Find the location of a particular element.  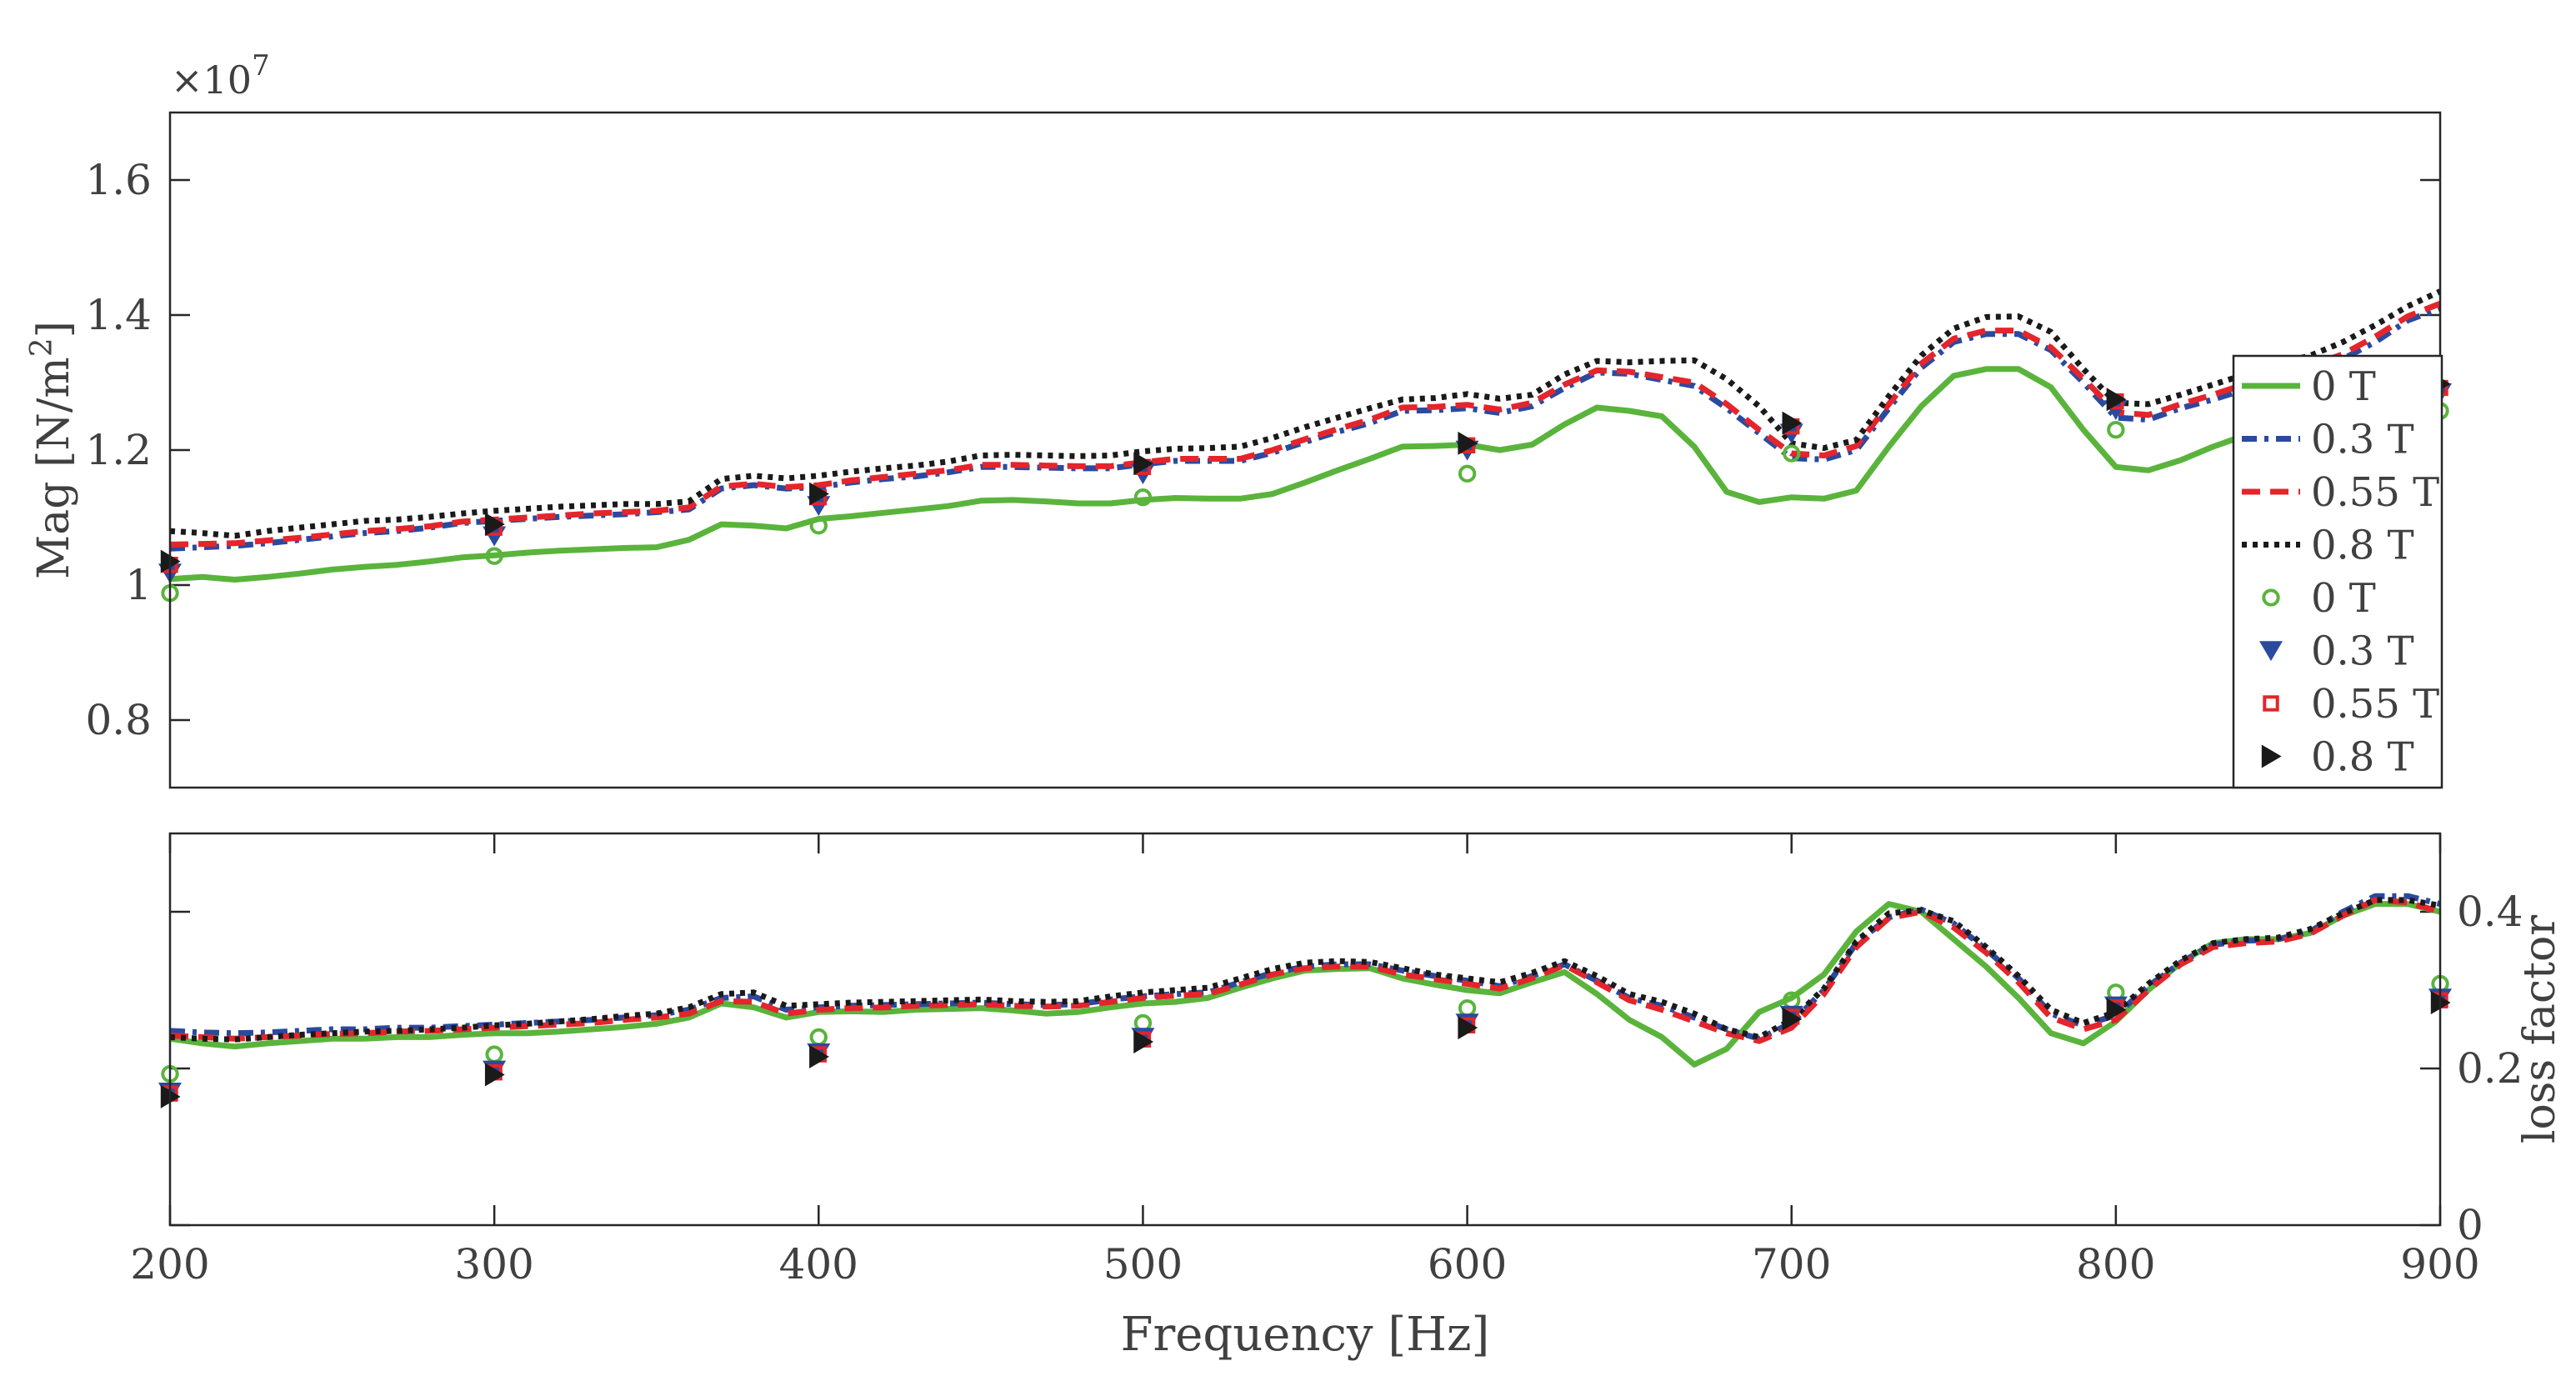

y-tick-label: 0.8 is located at coordinates (119, 720).